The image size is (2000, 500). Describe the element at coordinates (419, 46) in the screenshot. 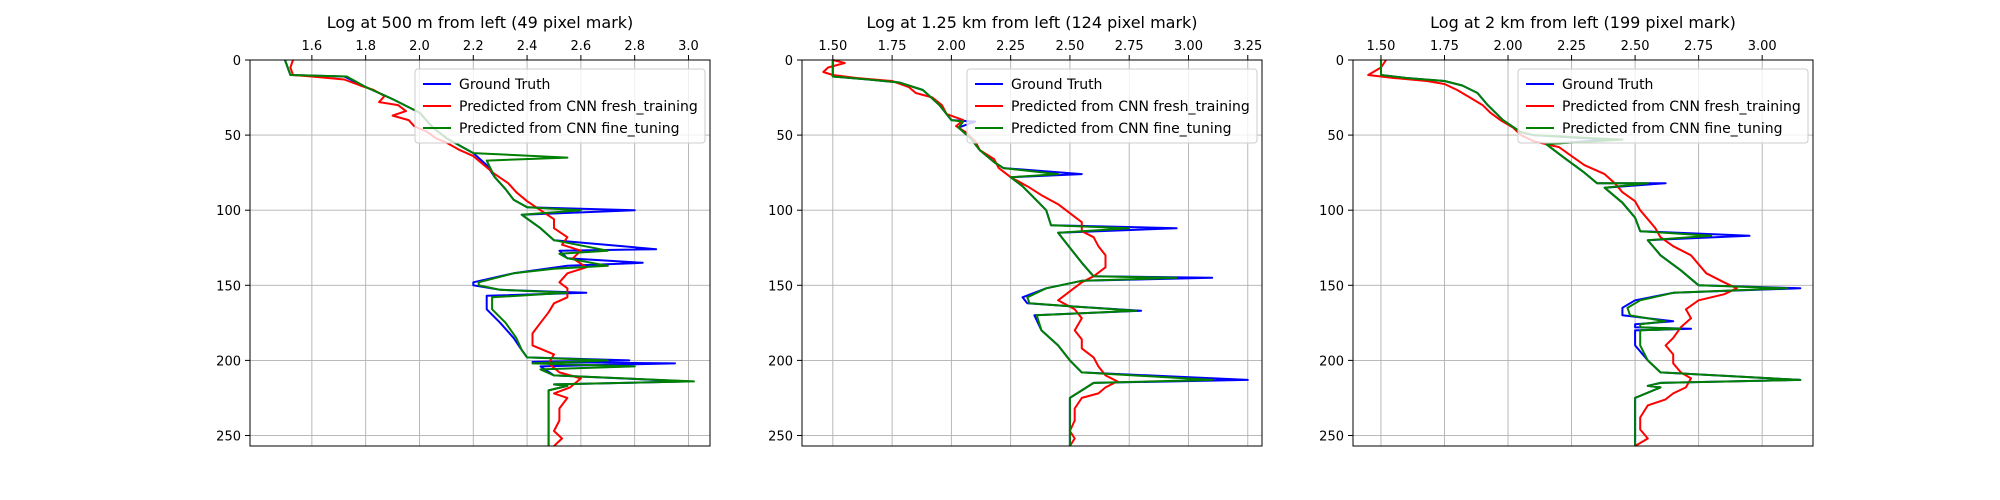

I see `x-tick-label: 2.0` at that location.